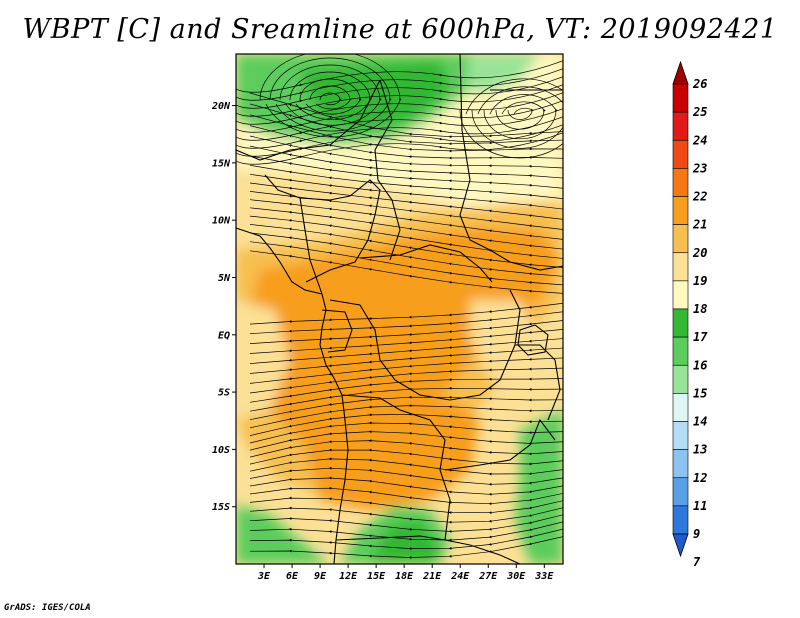  Describe the element at coordinates (700, 365) in the screenshot. I see `colorbar-label: 16` at that location.